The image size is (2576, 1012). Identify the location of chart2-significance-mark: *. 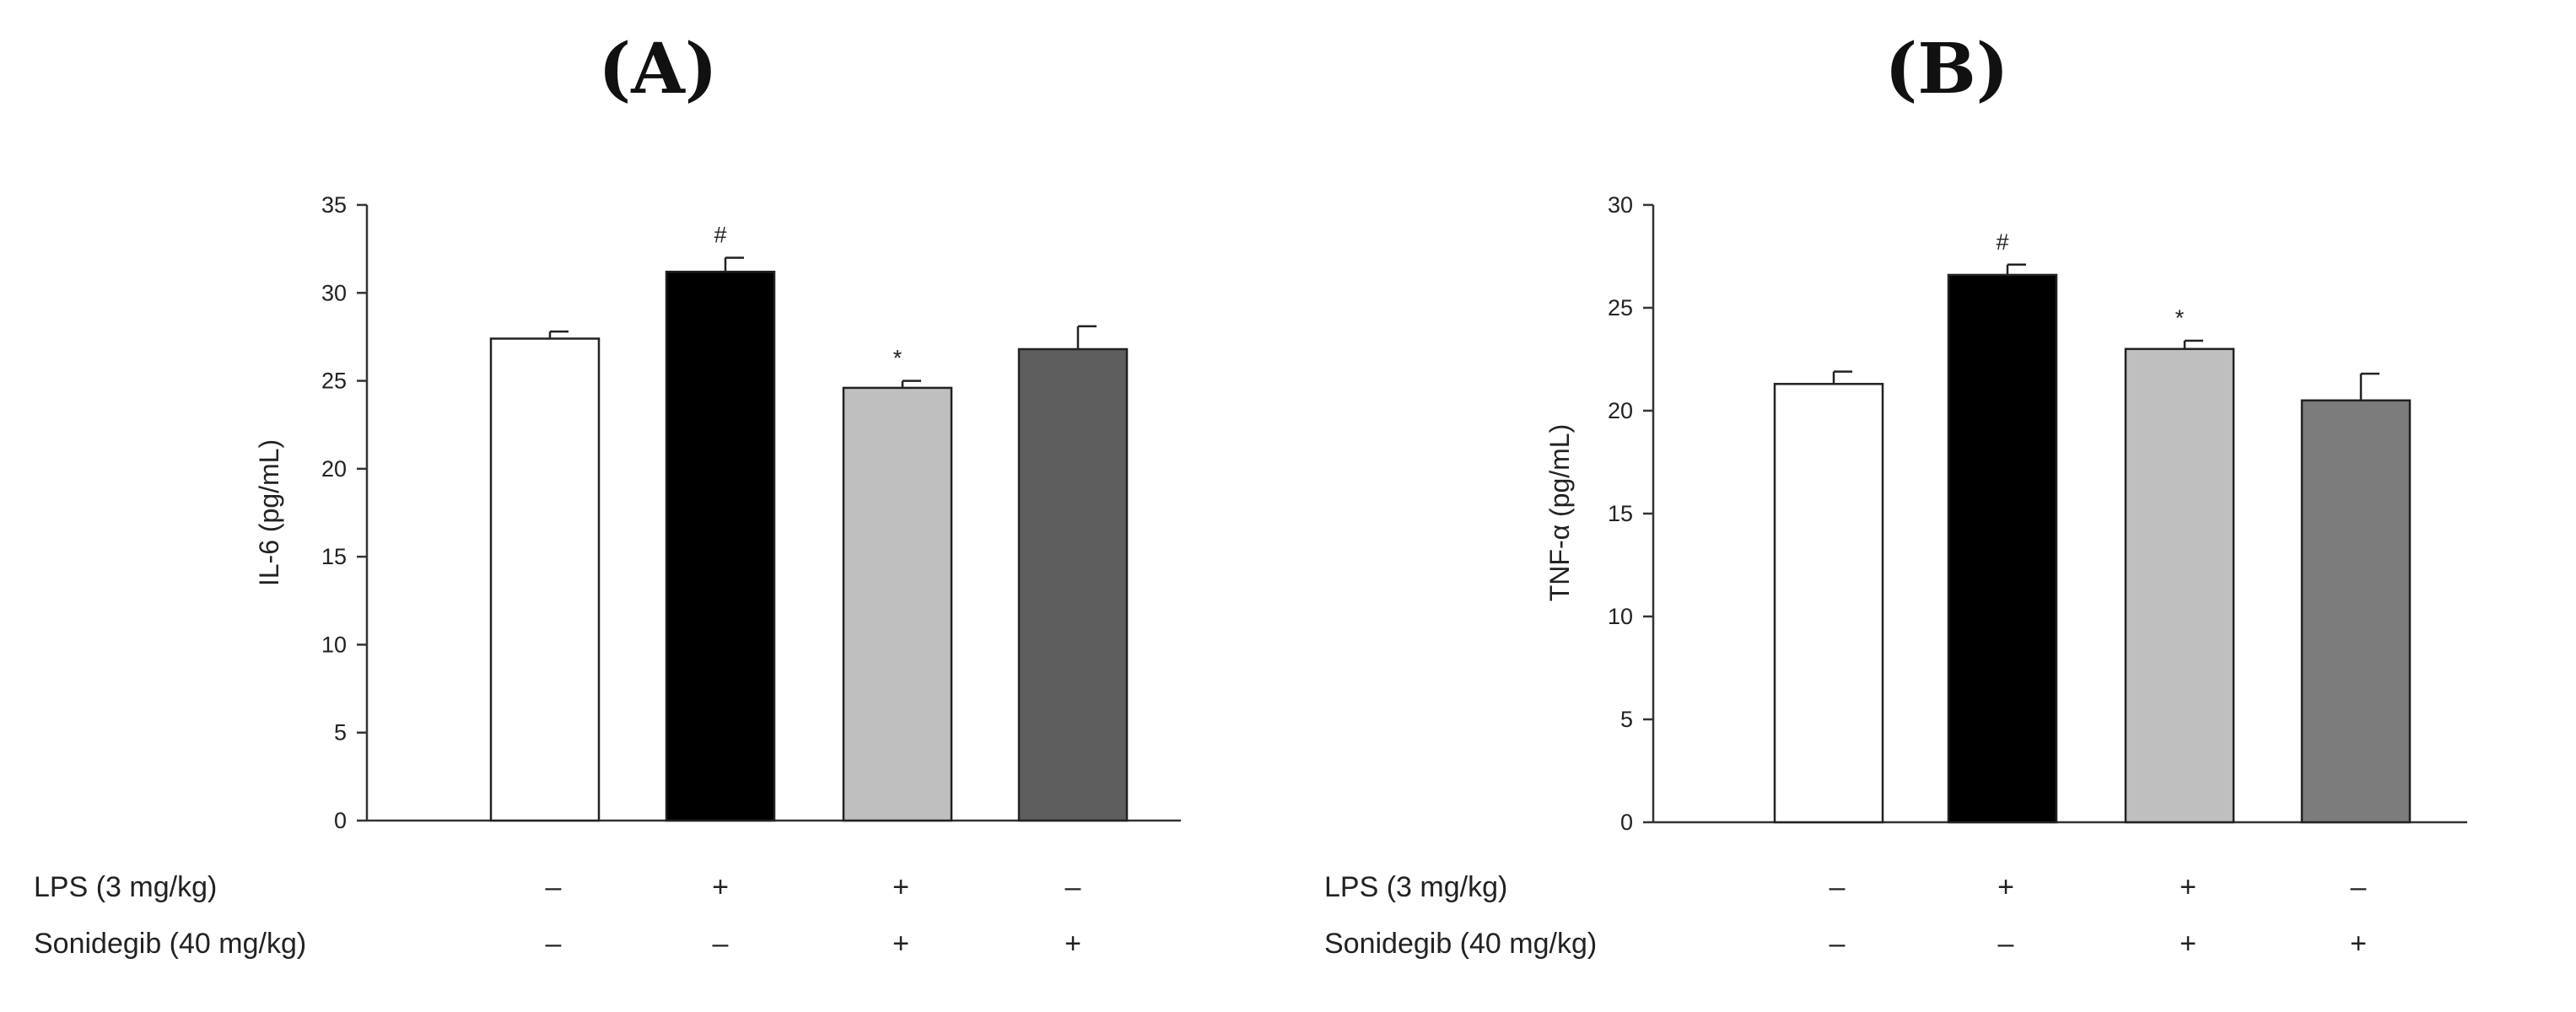
(2180, 318).